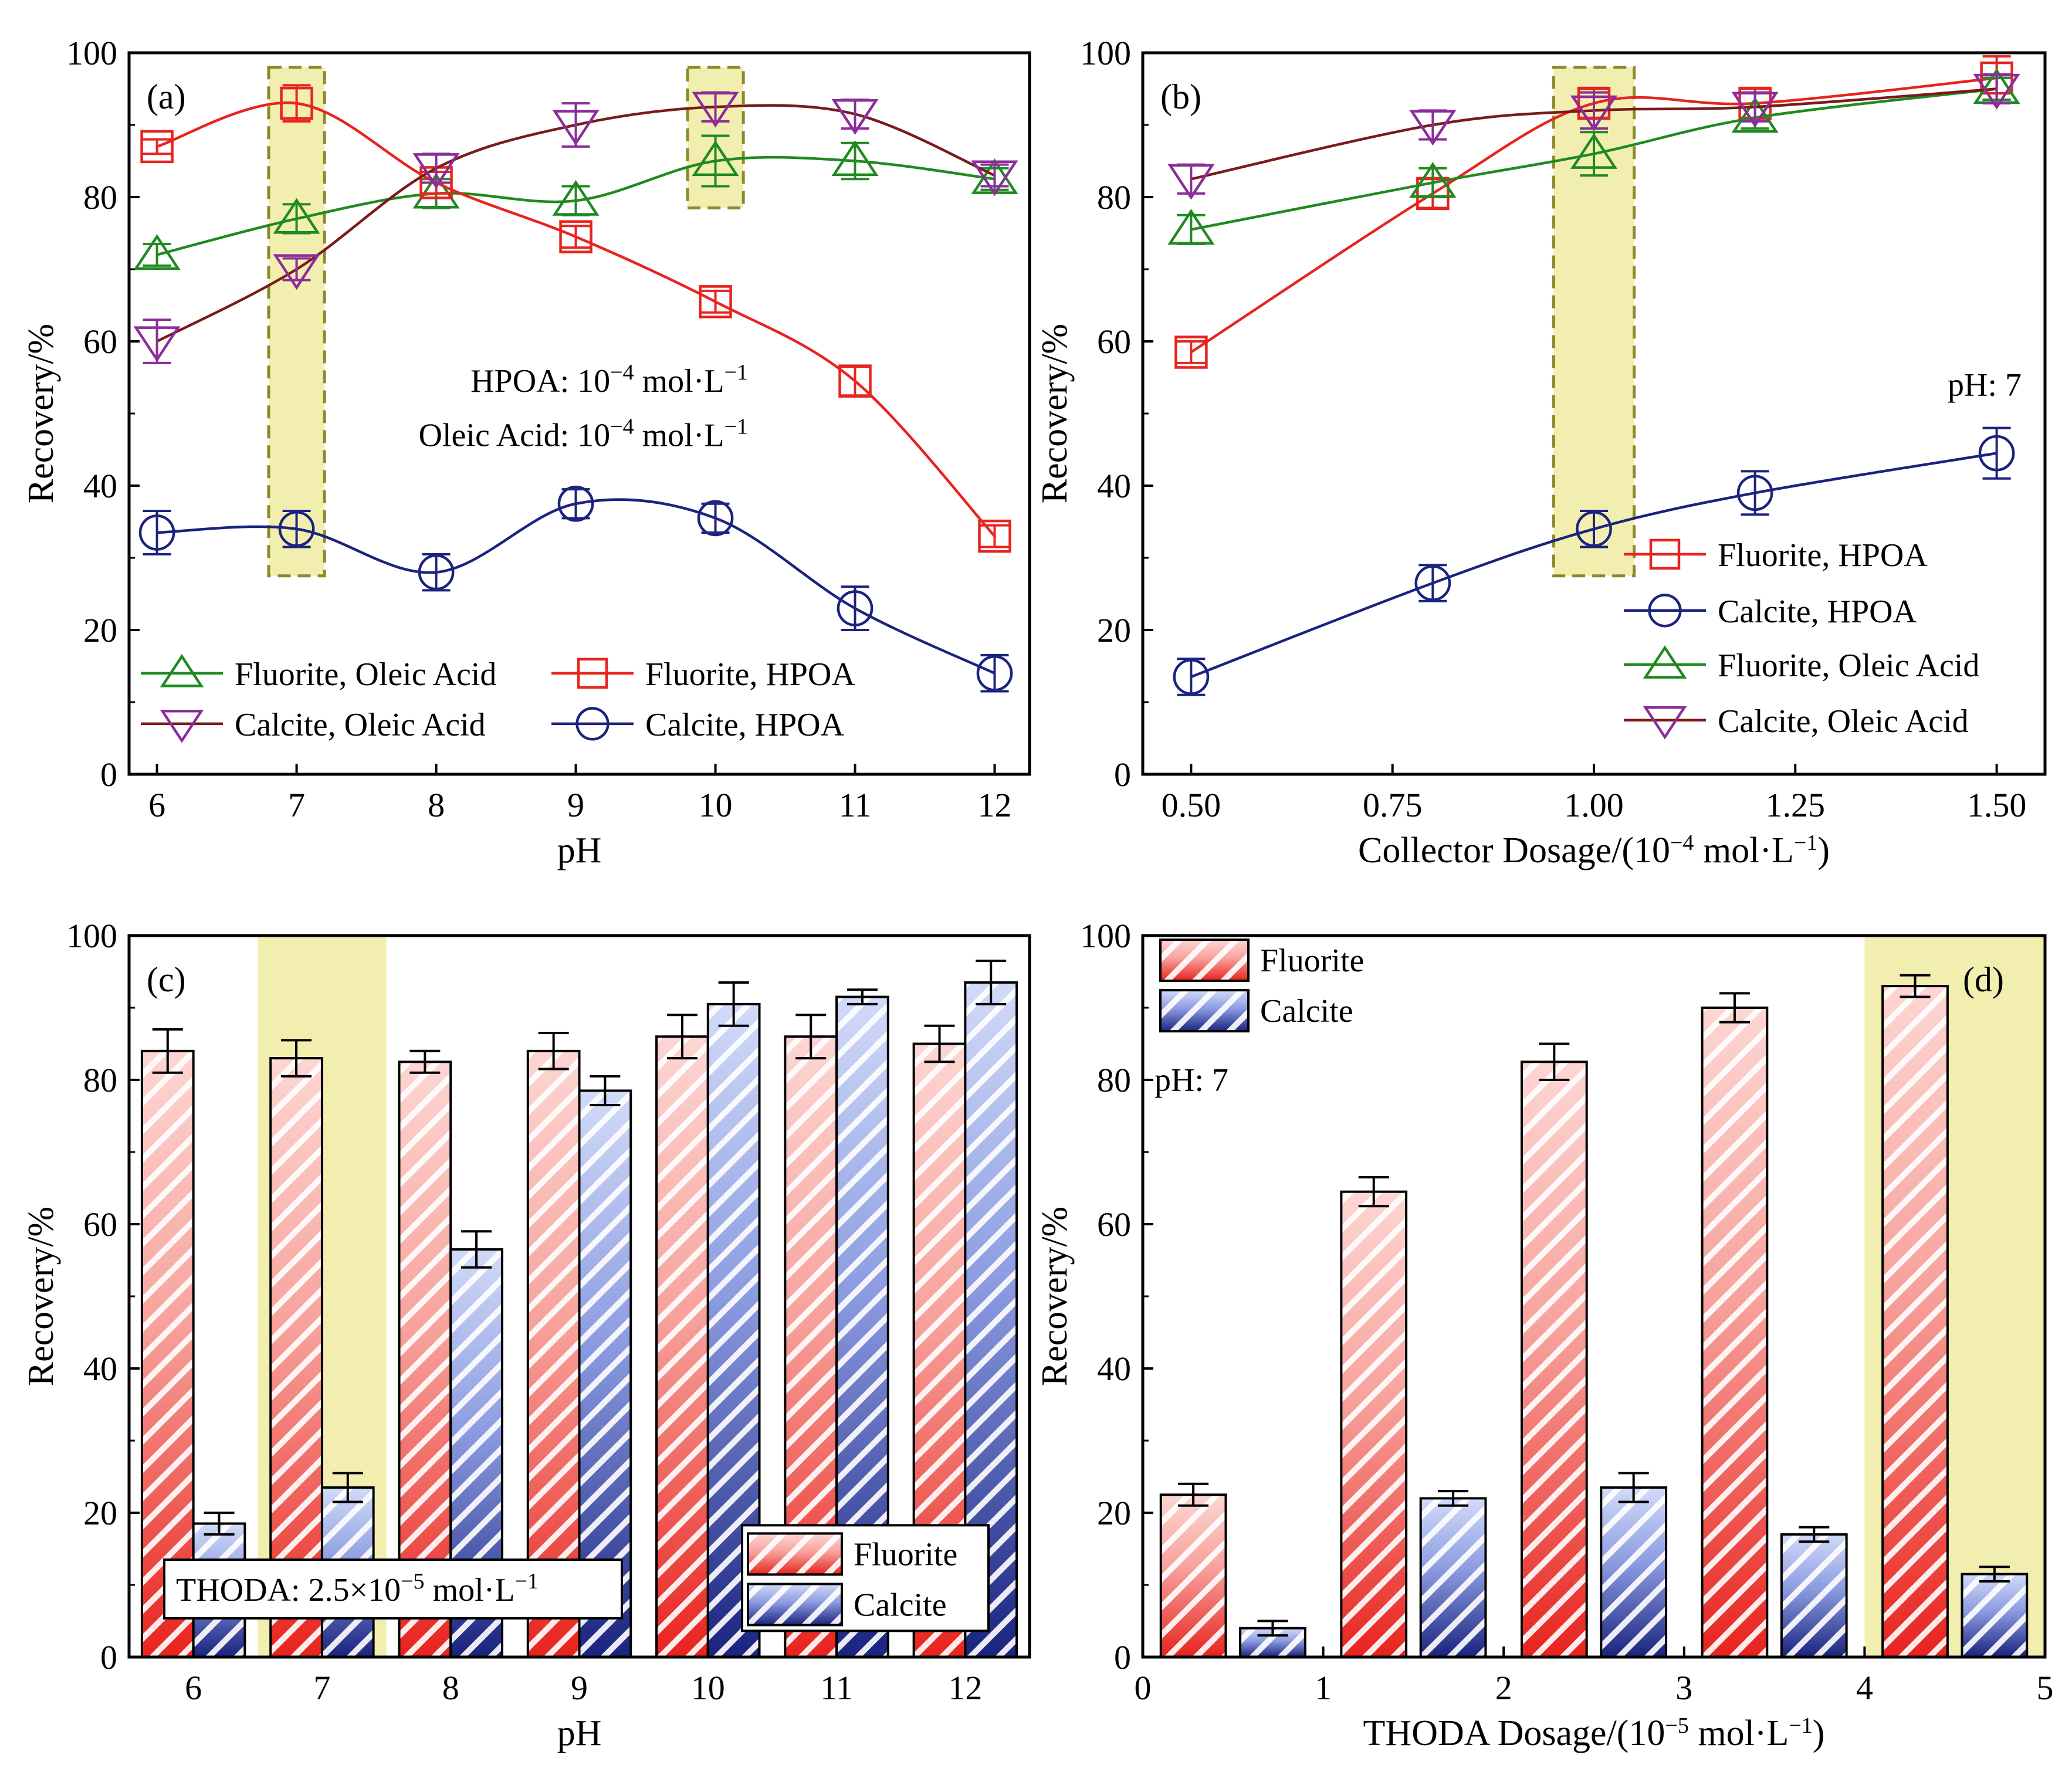  Describe the element at coordinates (1864, 1688) in the screenshot. I see `x-tick-label: 4` at that location.